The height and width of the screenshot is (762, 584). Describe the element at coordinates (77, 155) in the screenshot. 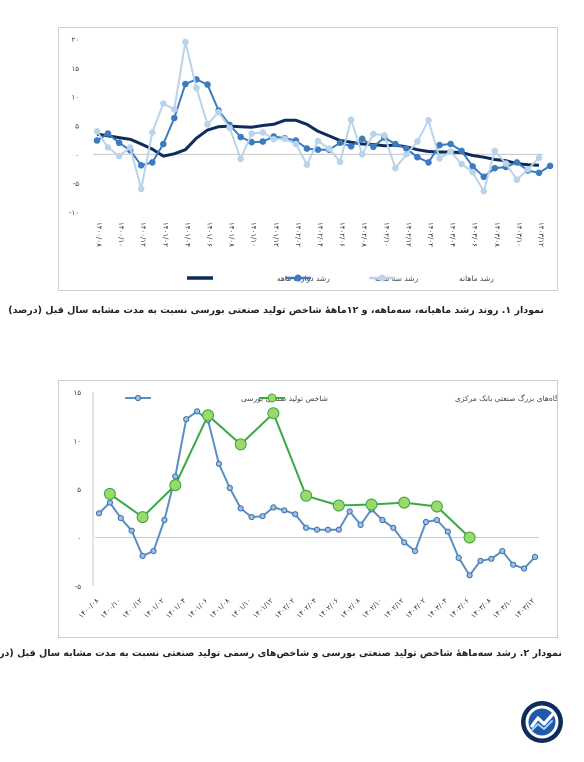

I see `chart-1-y-tick-label: ۰` at that location.